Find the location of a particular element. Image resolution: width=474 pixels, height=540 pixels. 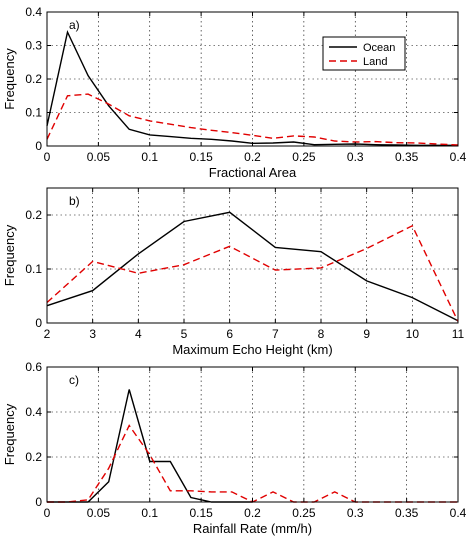

x-tick-label: 6 is located at coordinates (229, 334).